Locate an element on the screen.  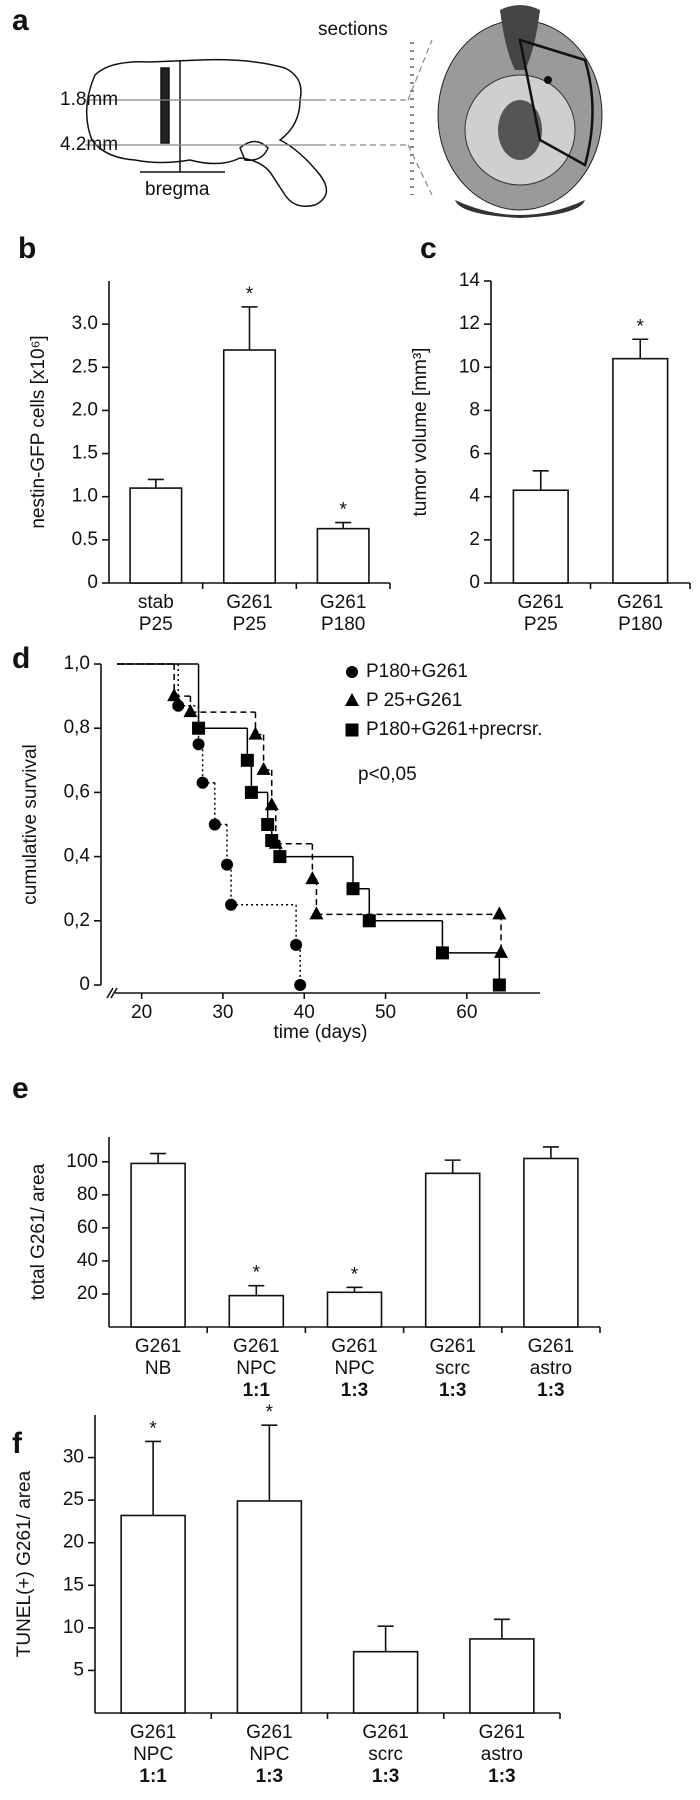
legend-marker is located at coordinates (352, 699).